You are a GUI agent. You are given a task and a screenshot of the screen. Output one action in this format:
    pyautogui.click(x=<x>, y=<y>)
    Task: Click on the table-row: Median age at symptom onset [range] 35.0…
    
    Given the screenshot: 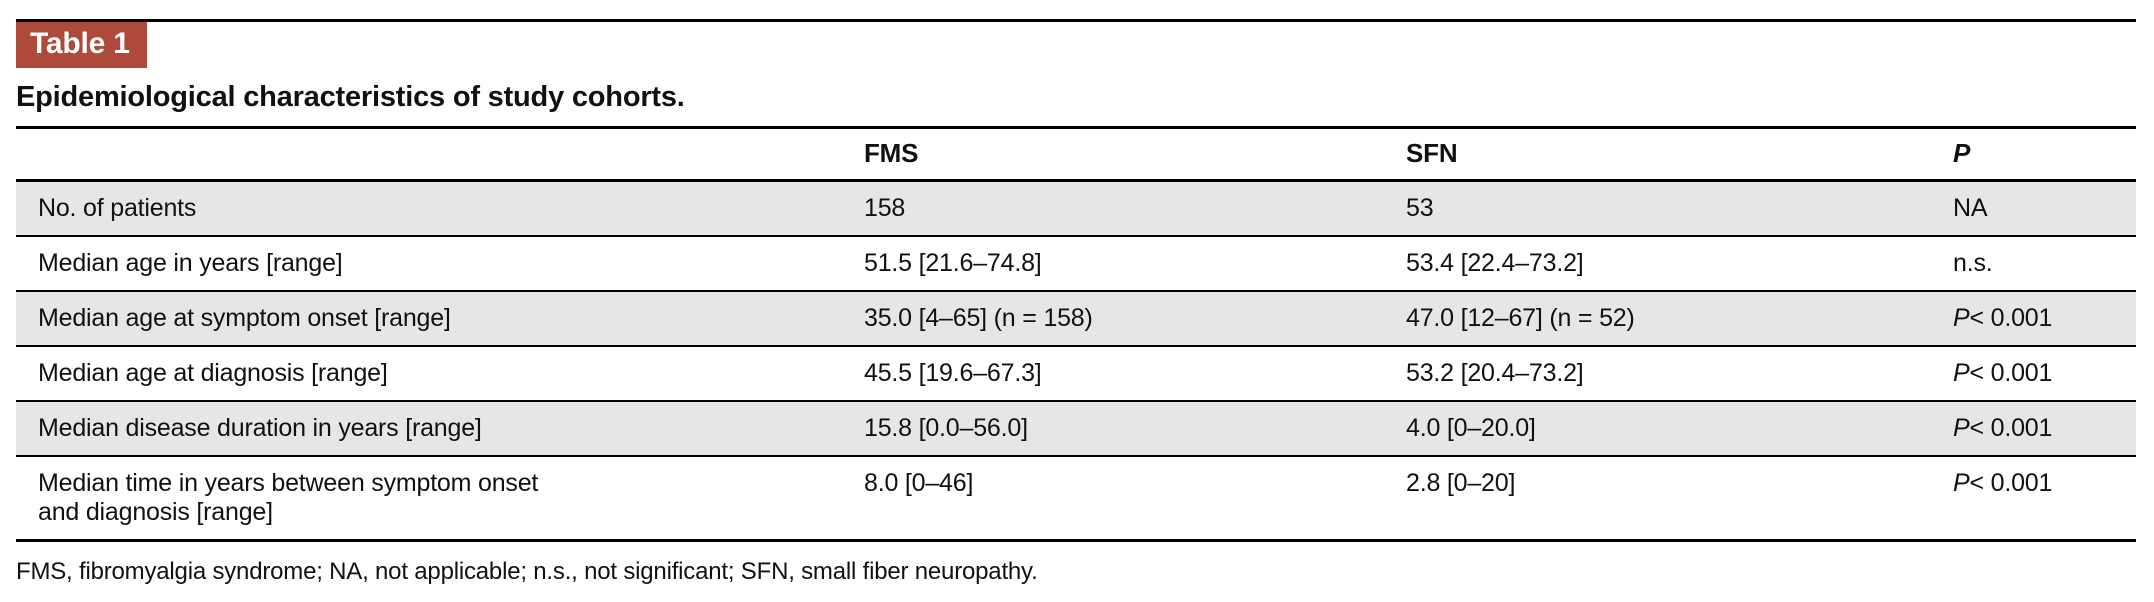 What is the action you would take?
    pyautogui.click(x=1076, y=318)
    